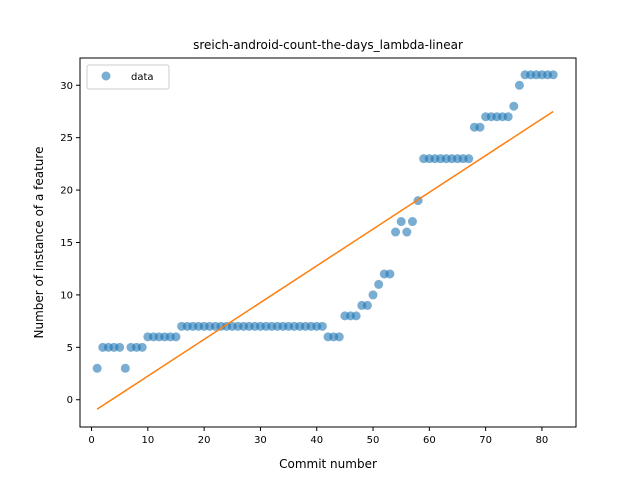 The width and height of the screenshot is (640, 480). I want to click on x-tick-label: 10, so click(147, 440).